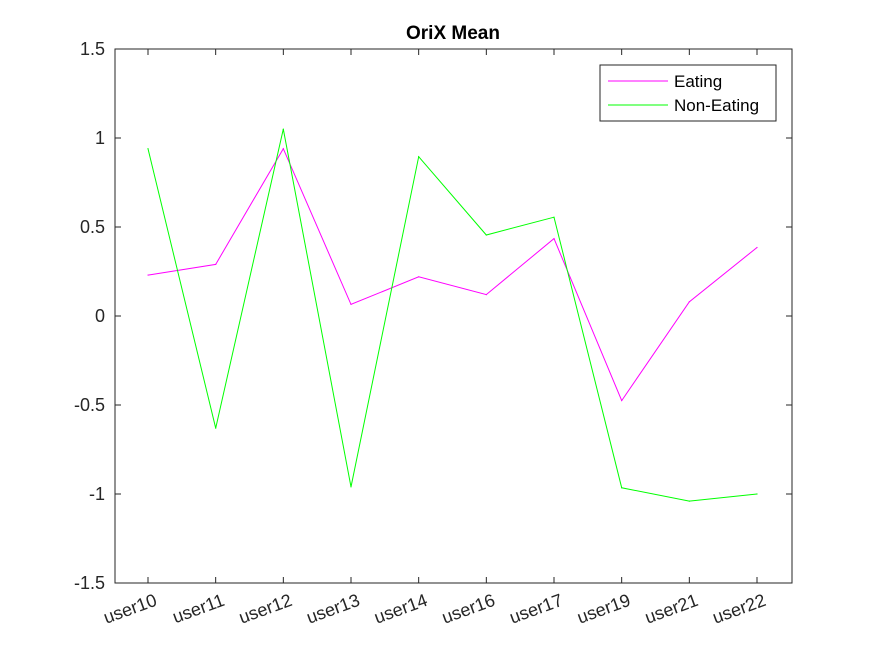 This screenshot has height=661, width=875. I want to click on legend-label-non-eating: Non-Eating, so click(716, 105).